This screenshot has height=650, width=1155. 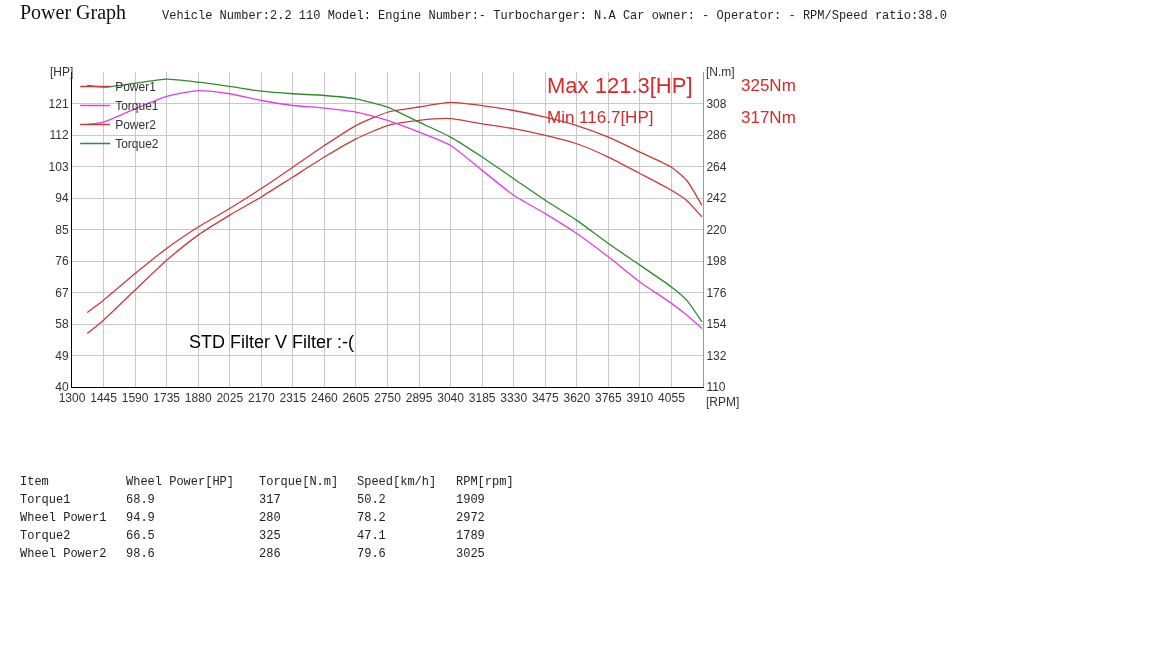 I want to click on x-tick-label: 3620, so click(x=577, y=398).